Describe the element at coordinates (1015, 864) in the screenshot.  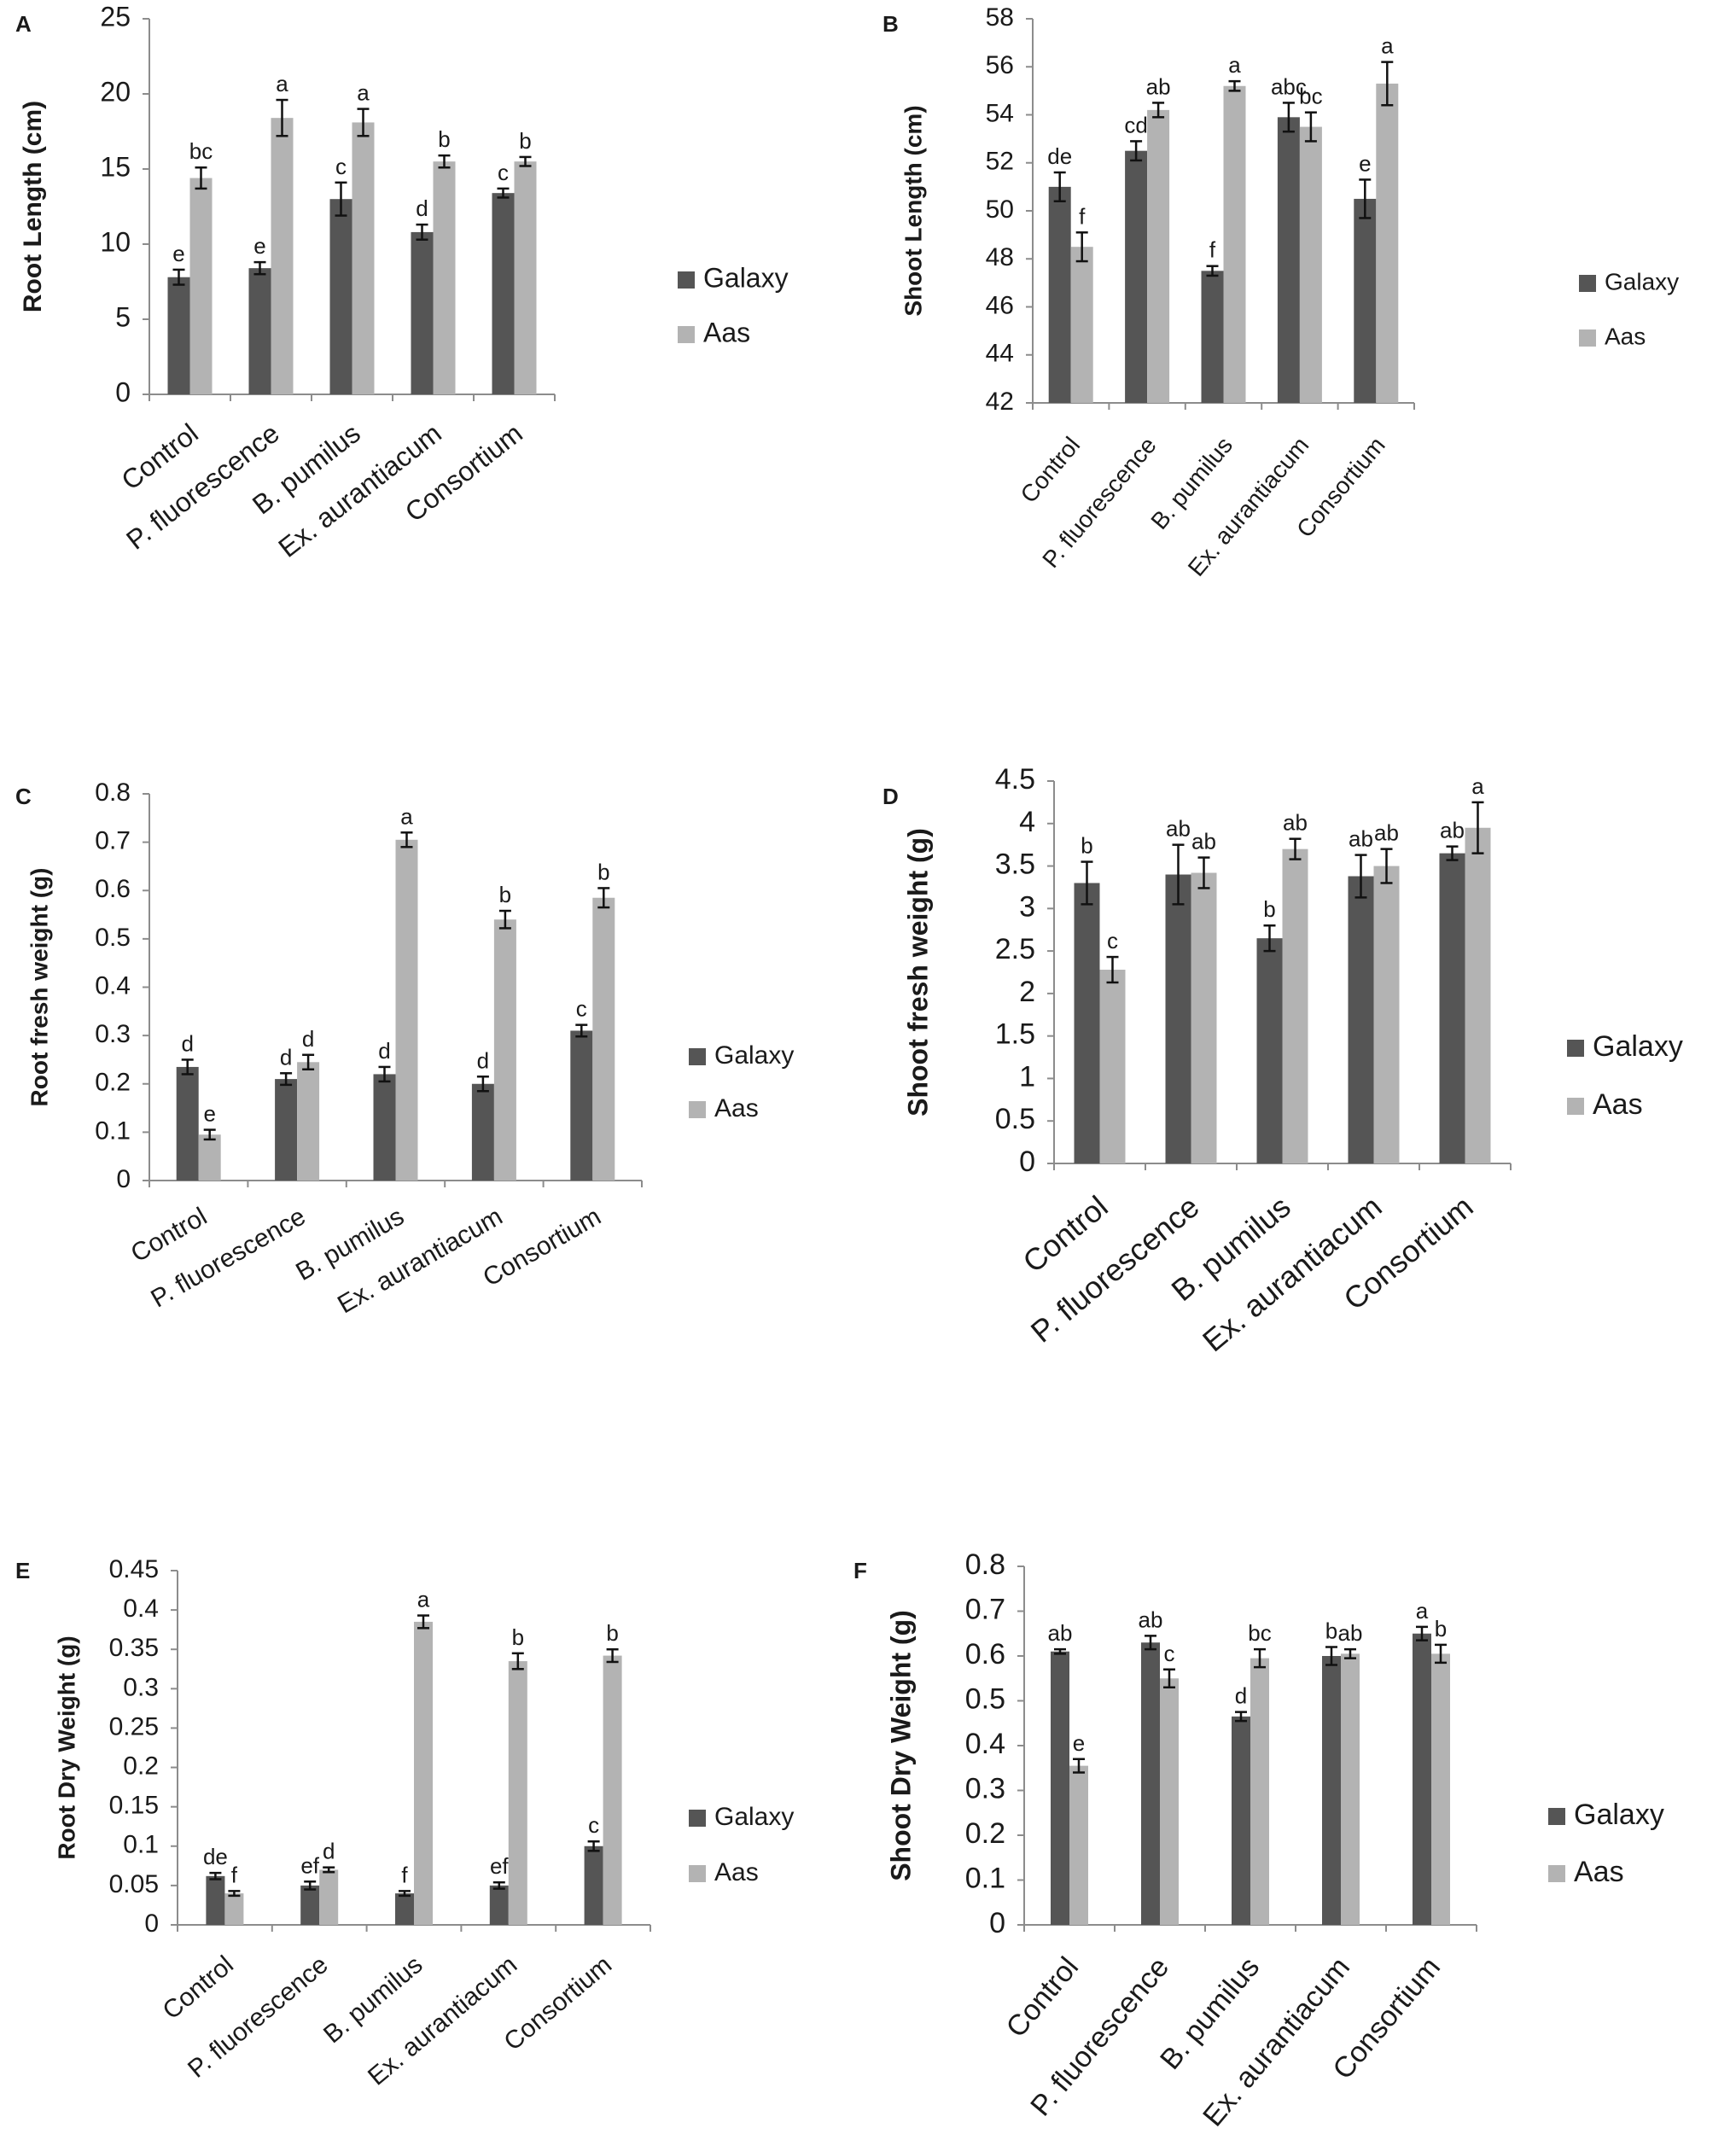
I see `y-tick-label: 3.5` at that location.